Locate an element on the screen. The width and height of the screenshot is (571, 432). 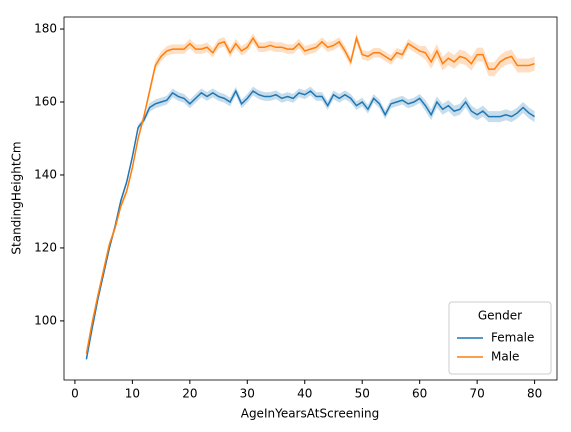
y-tick-label: 140 is located at coordinates (45, 174).